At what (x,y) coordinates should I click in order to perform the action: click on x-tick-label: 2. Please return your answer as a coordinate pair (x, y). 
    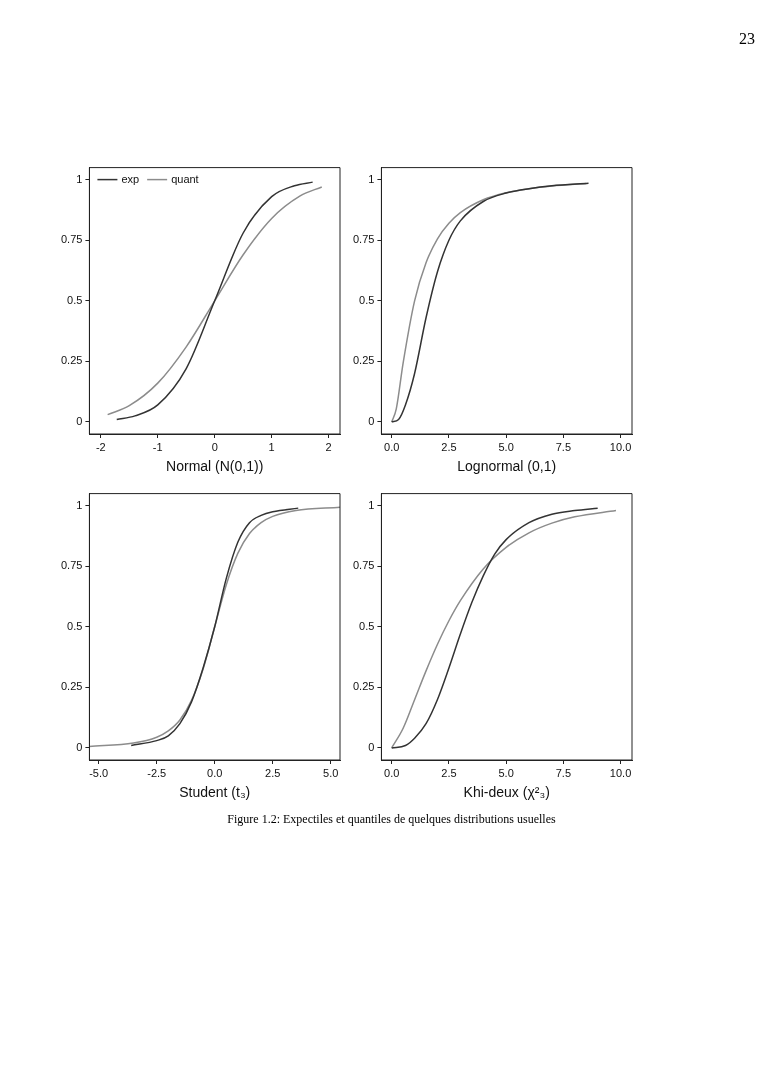
    Looking at the image, I should click on (328, 446).